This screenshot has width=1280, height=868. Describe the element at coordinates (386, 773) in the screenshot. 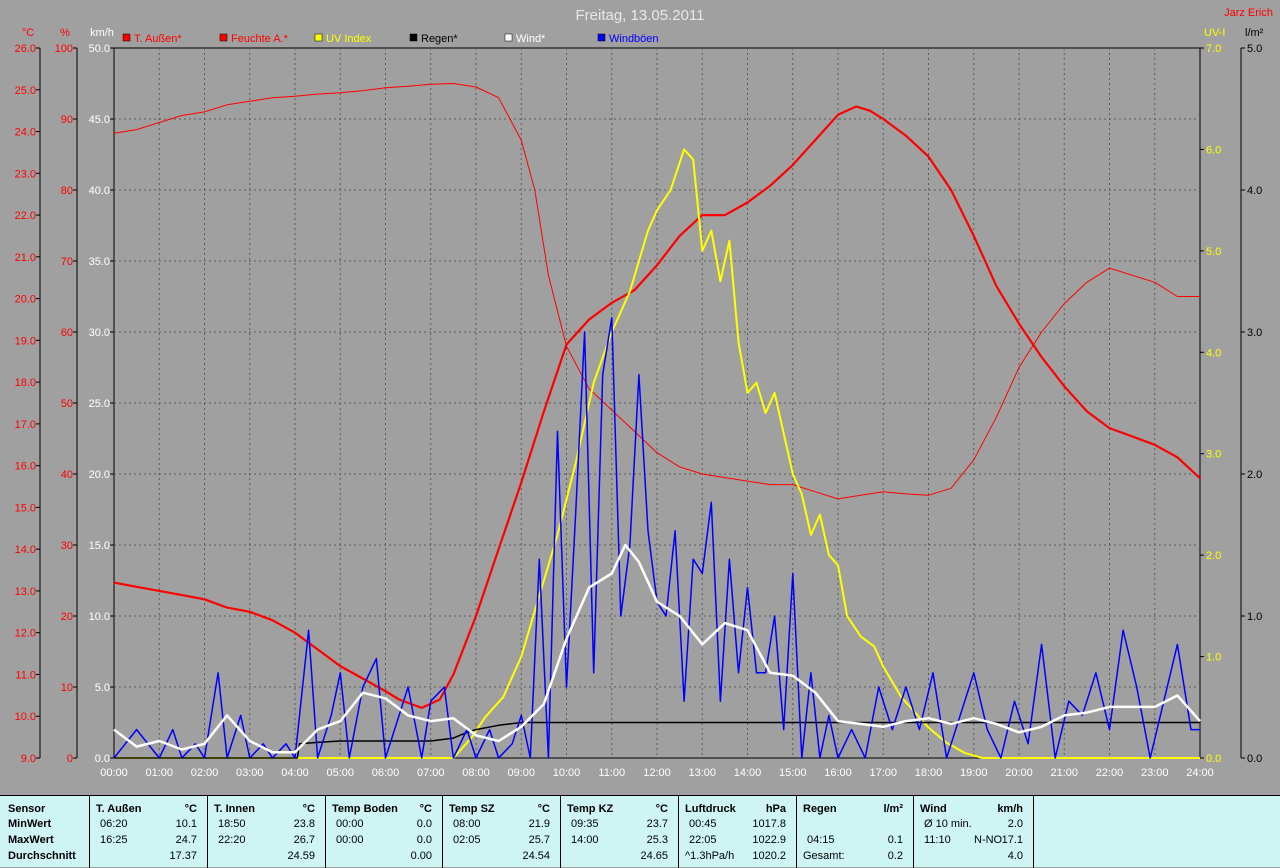

I see `x-tick-label: 06:00` at that location.